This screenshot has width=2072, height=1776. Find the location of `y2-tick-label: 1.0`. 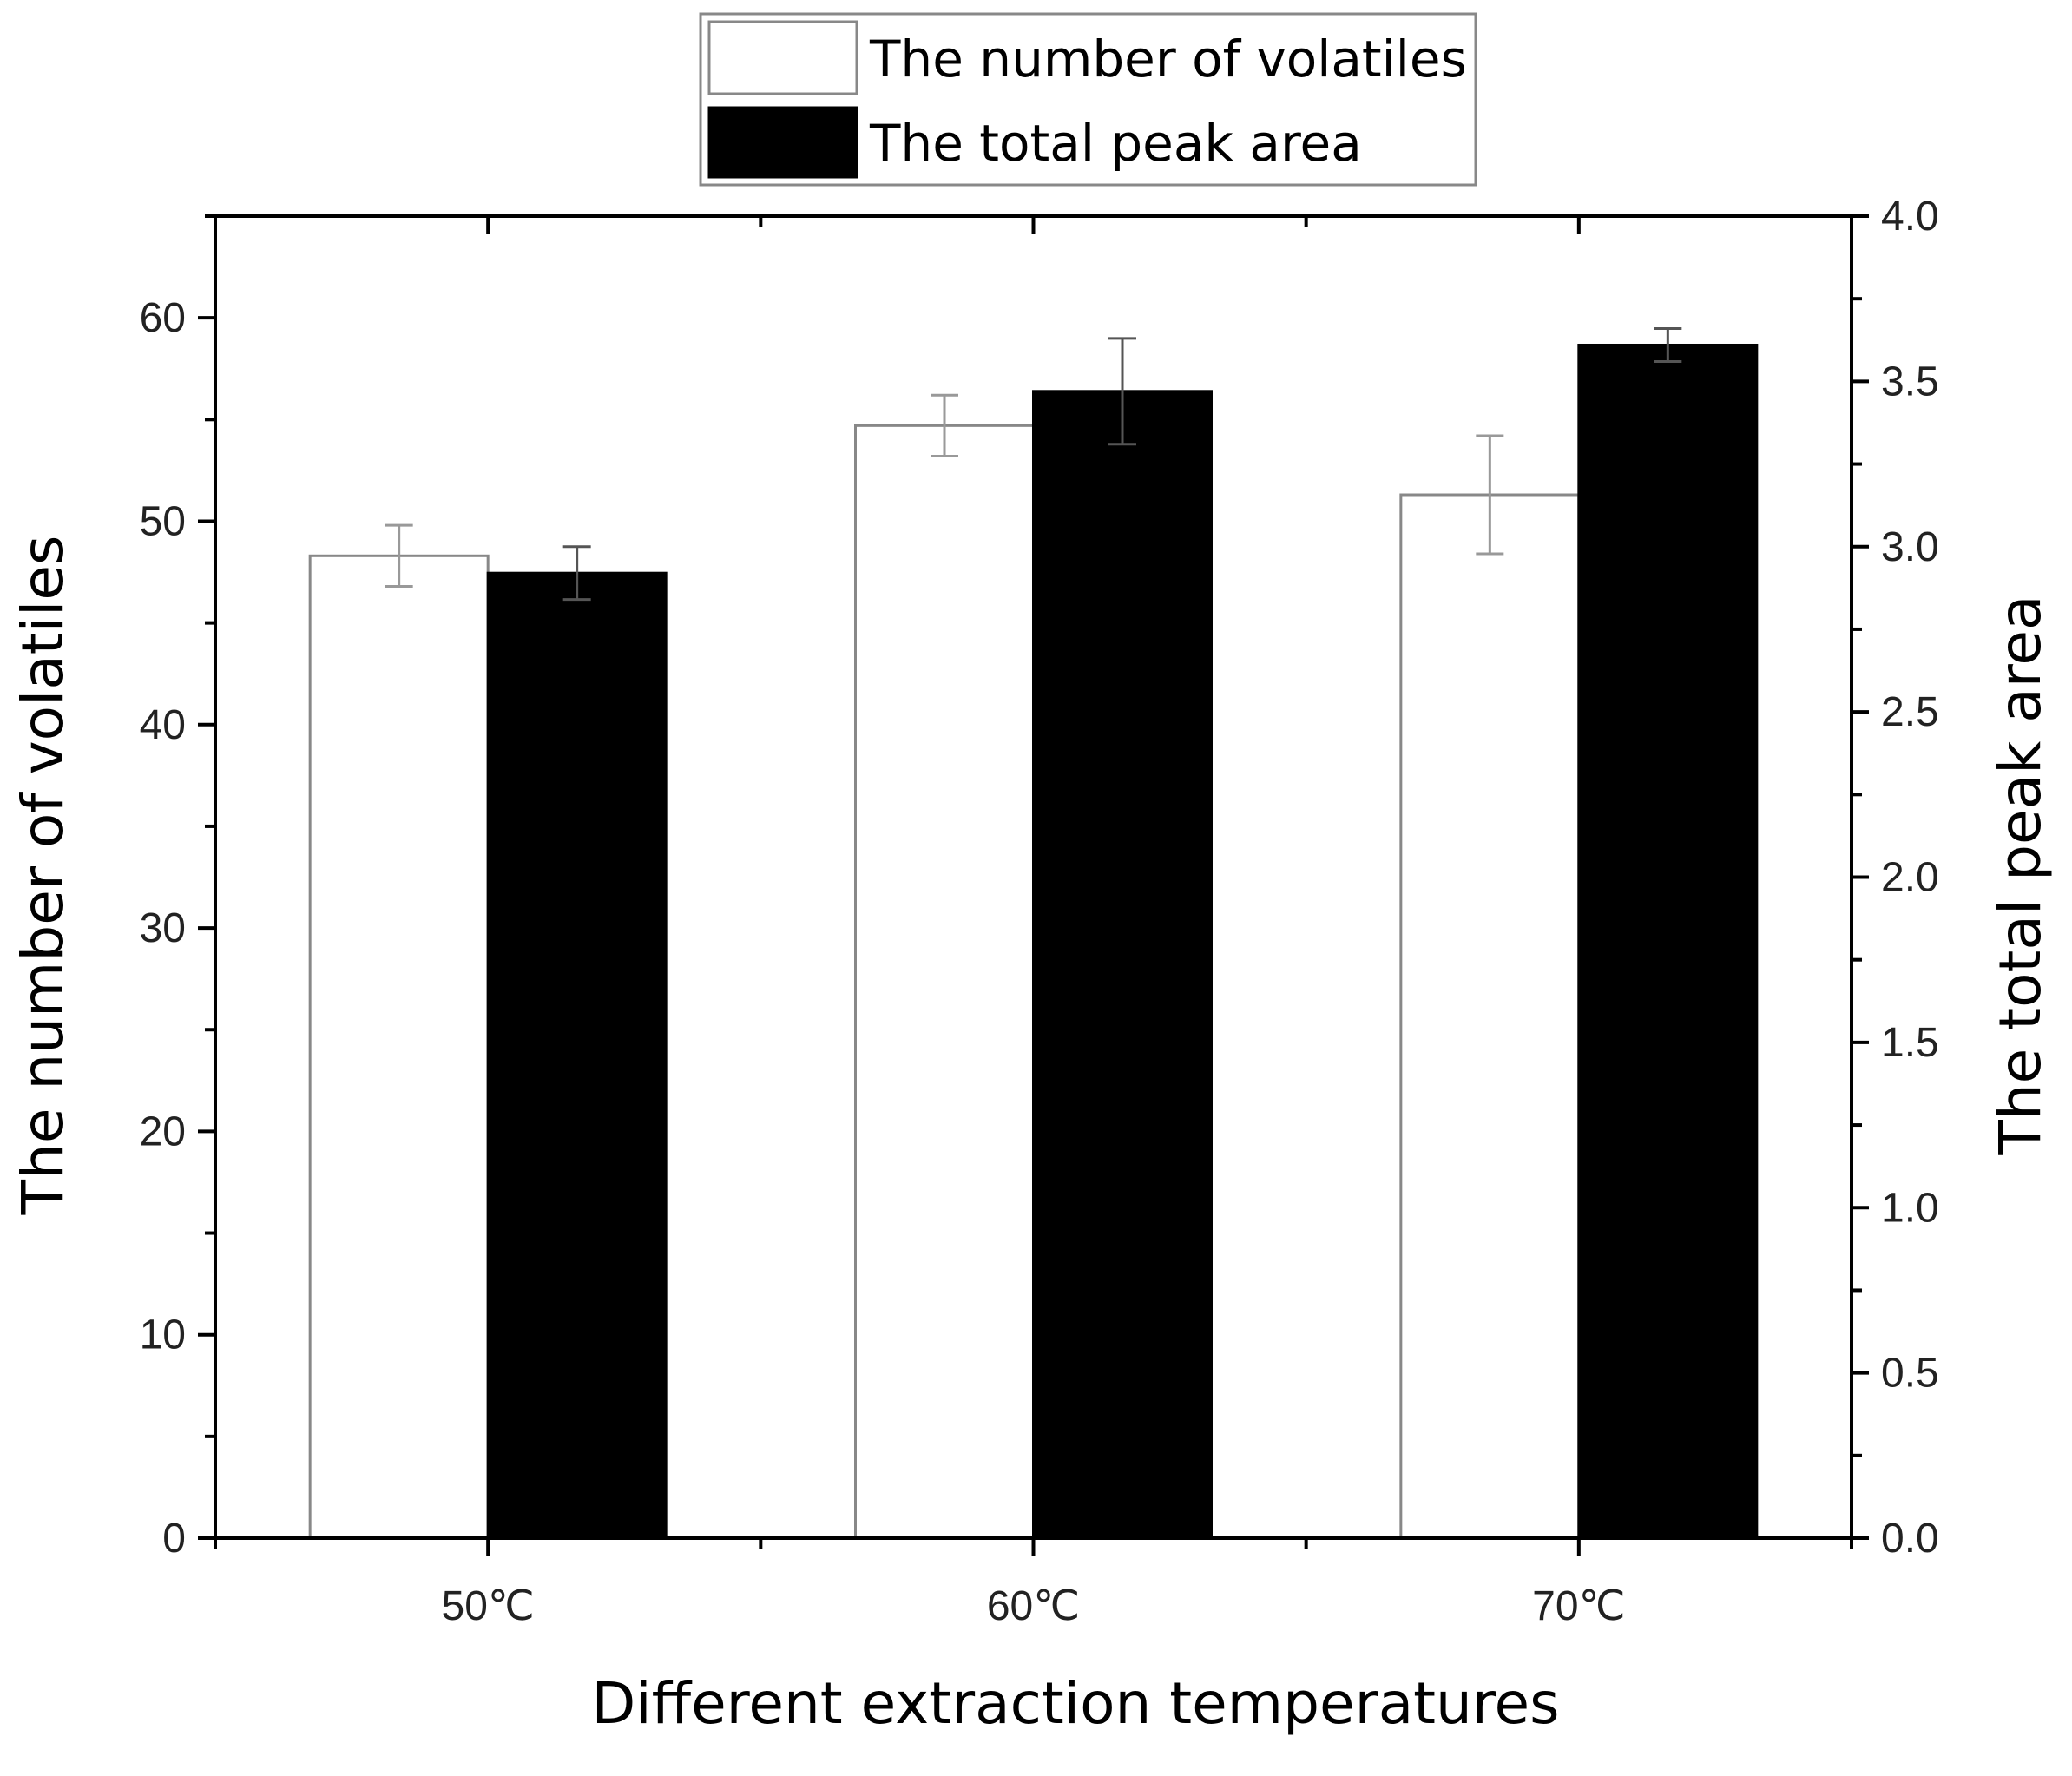

y2-tick-label: 1.0 is located at coordinates (1910, 1208).